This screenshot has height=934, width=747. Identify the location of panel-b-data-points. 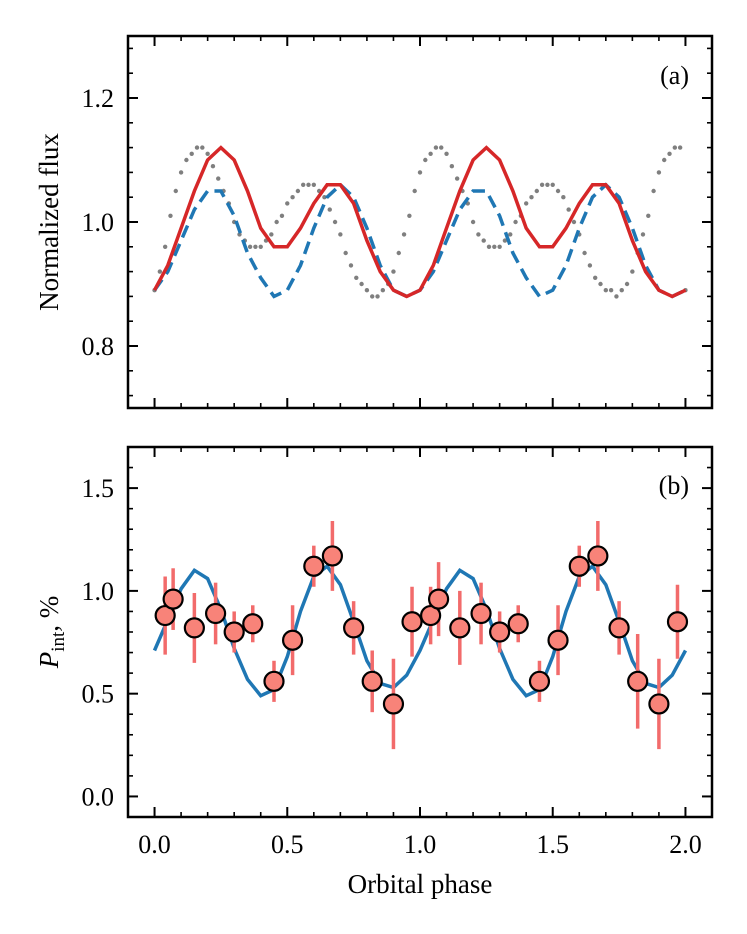
(421, 630).